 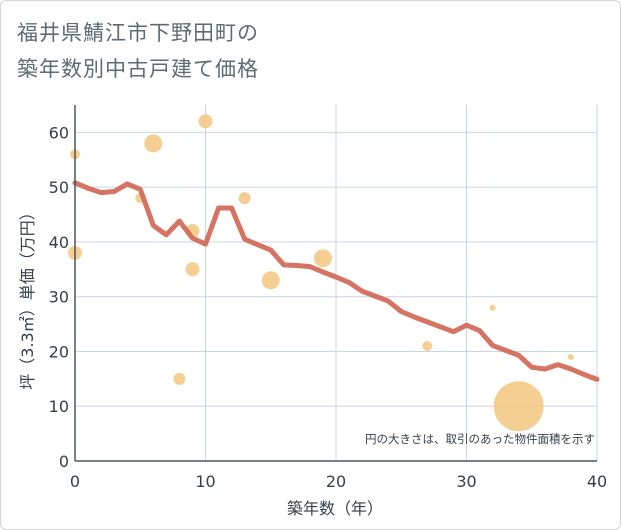 I want to click on y-tick-label: 0, so click(x=64, y=461).